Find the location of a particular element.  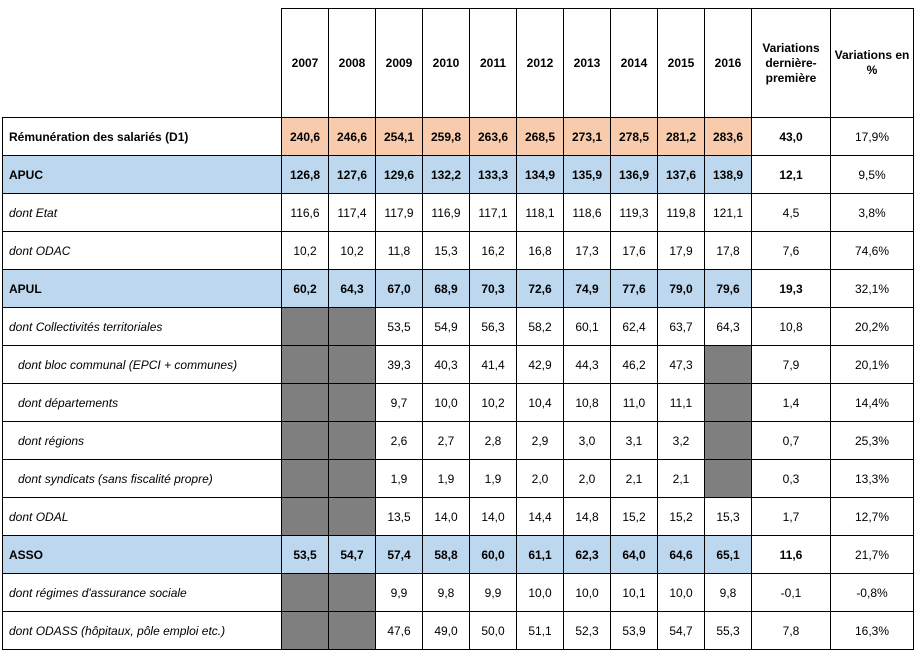

variation-pct-cell: 20,2% is located at coordinates (872, 326).